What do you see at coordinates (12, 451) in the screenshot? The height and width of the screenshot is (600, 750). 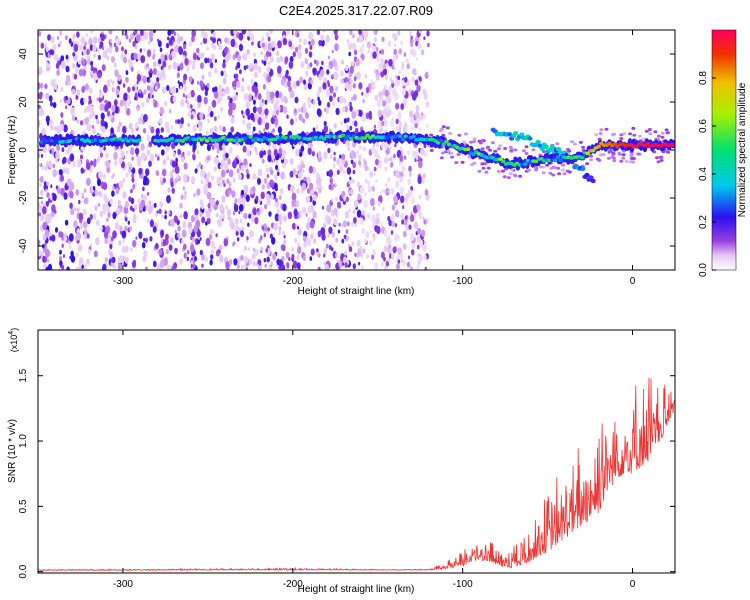 I see `snr-y-axis-label: SNR (10 * v/v)` at bounding box center [12, 451].